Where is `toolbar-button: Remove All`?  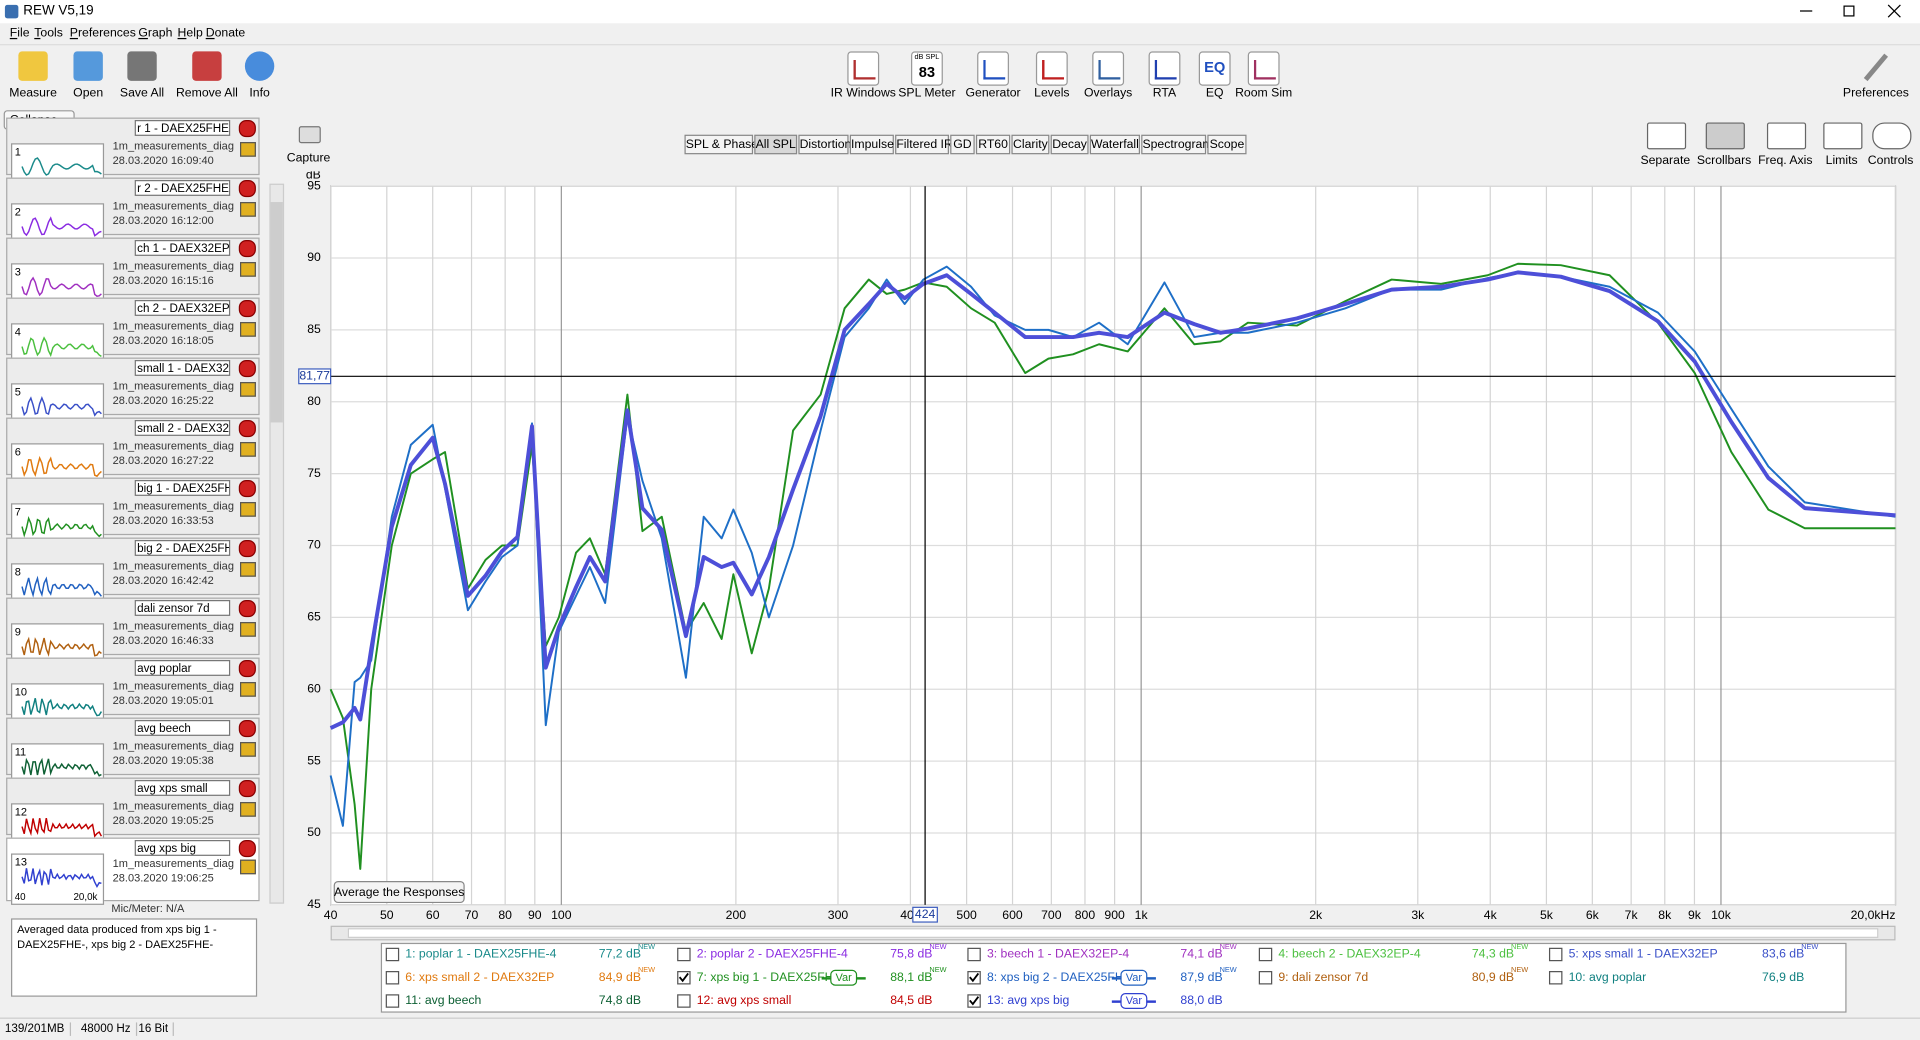 toolbar-button: Remove All is located at coordinates (207, 77).